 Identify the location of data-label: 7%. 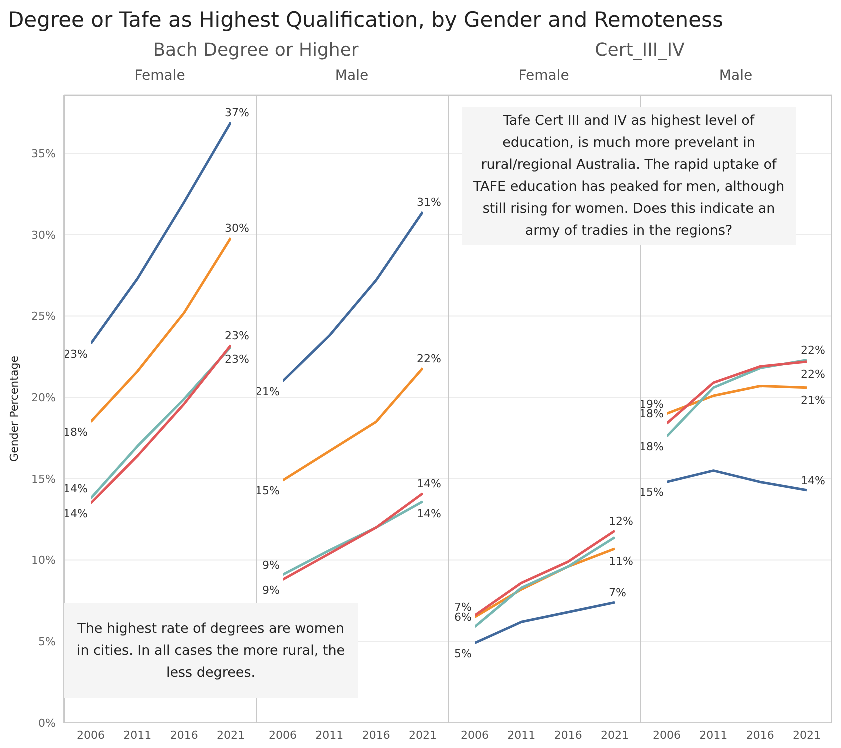
(617, 593).